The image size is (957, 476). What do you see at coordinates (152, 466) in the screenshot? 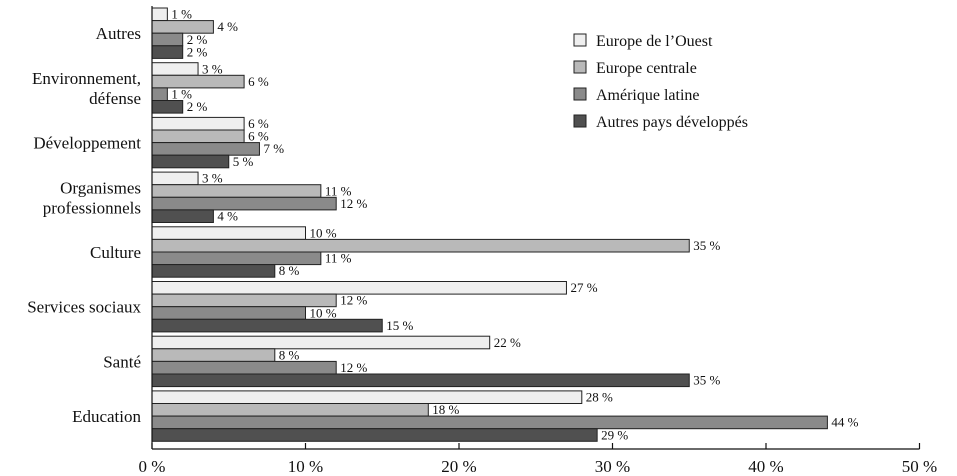
I see `x-tick-label: 0 %` at bounding box center [152, 466].